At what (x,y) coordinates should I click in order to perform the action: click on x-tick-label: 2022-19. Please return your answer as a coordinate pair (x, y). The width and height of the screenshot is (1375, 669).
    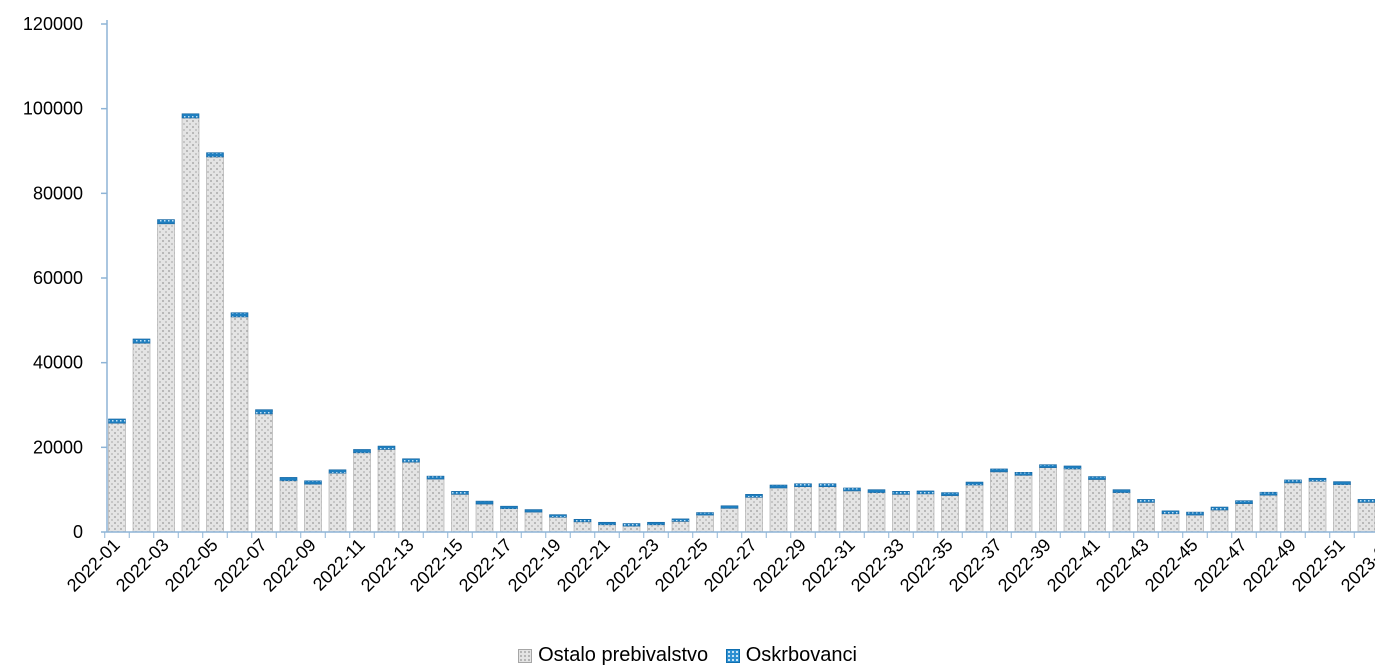
    Looking at the image, I should click on (534, 565).